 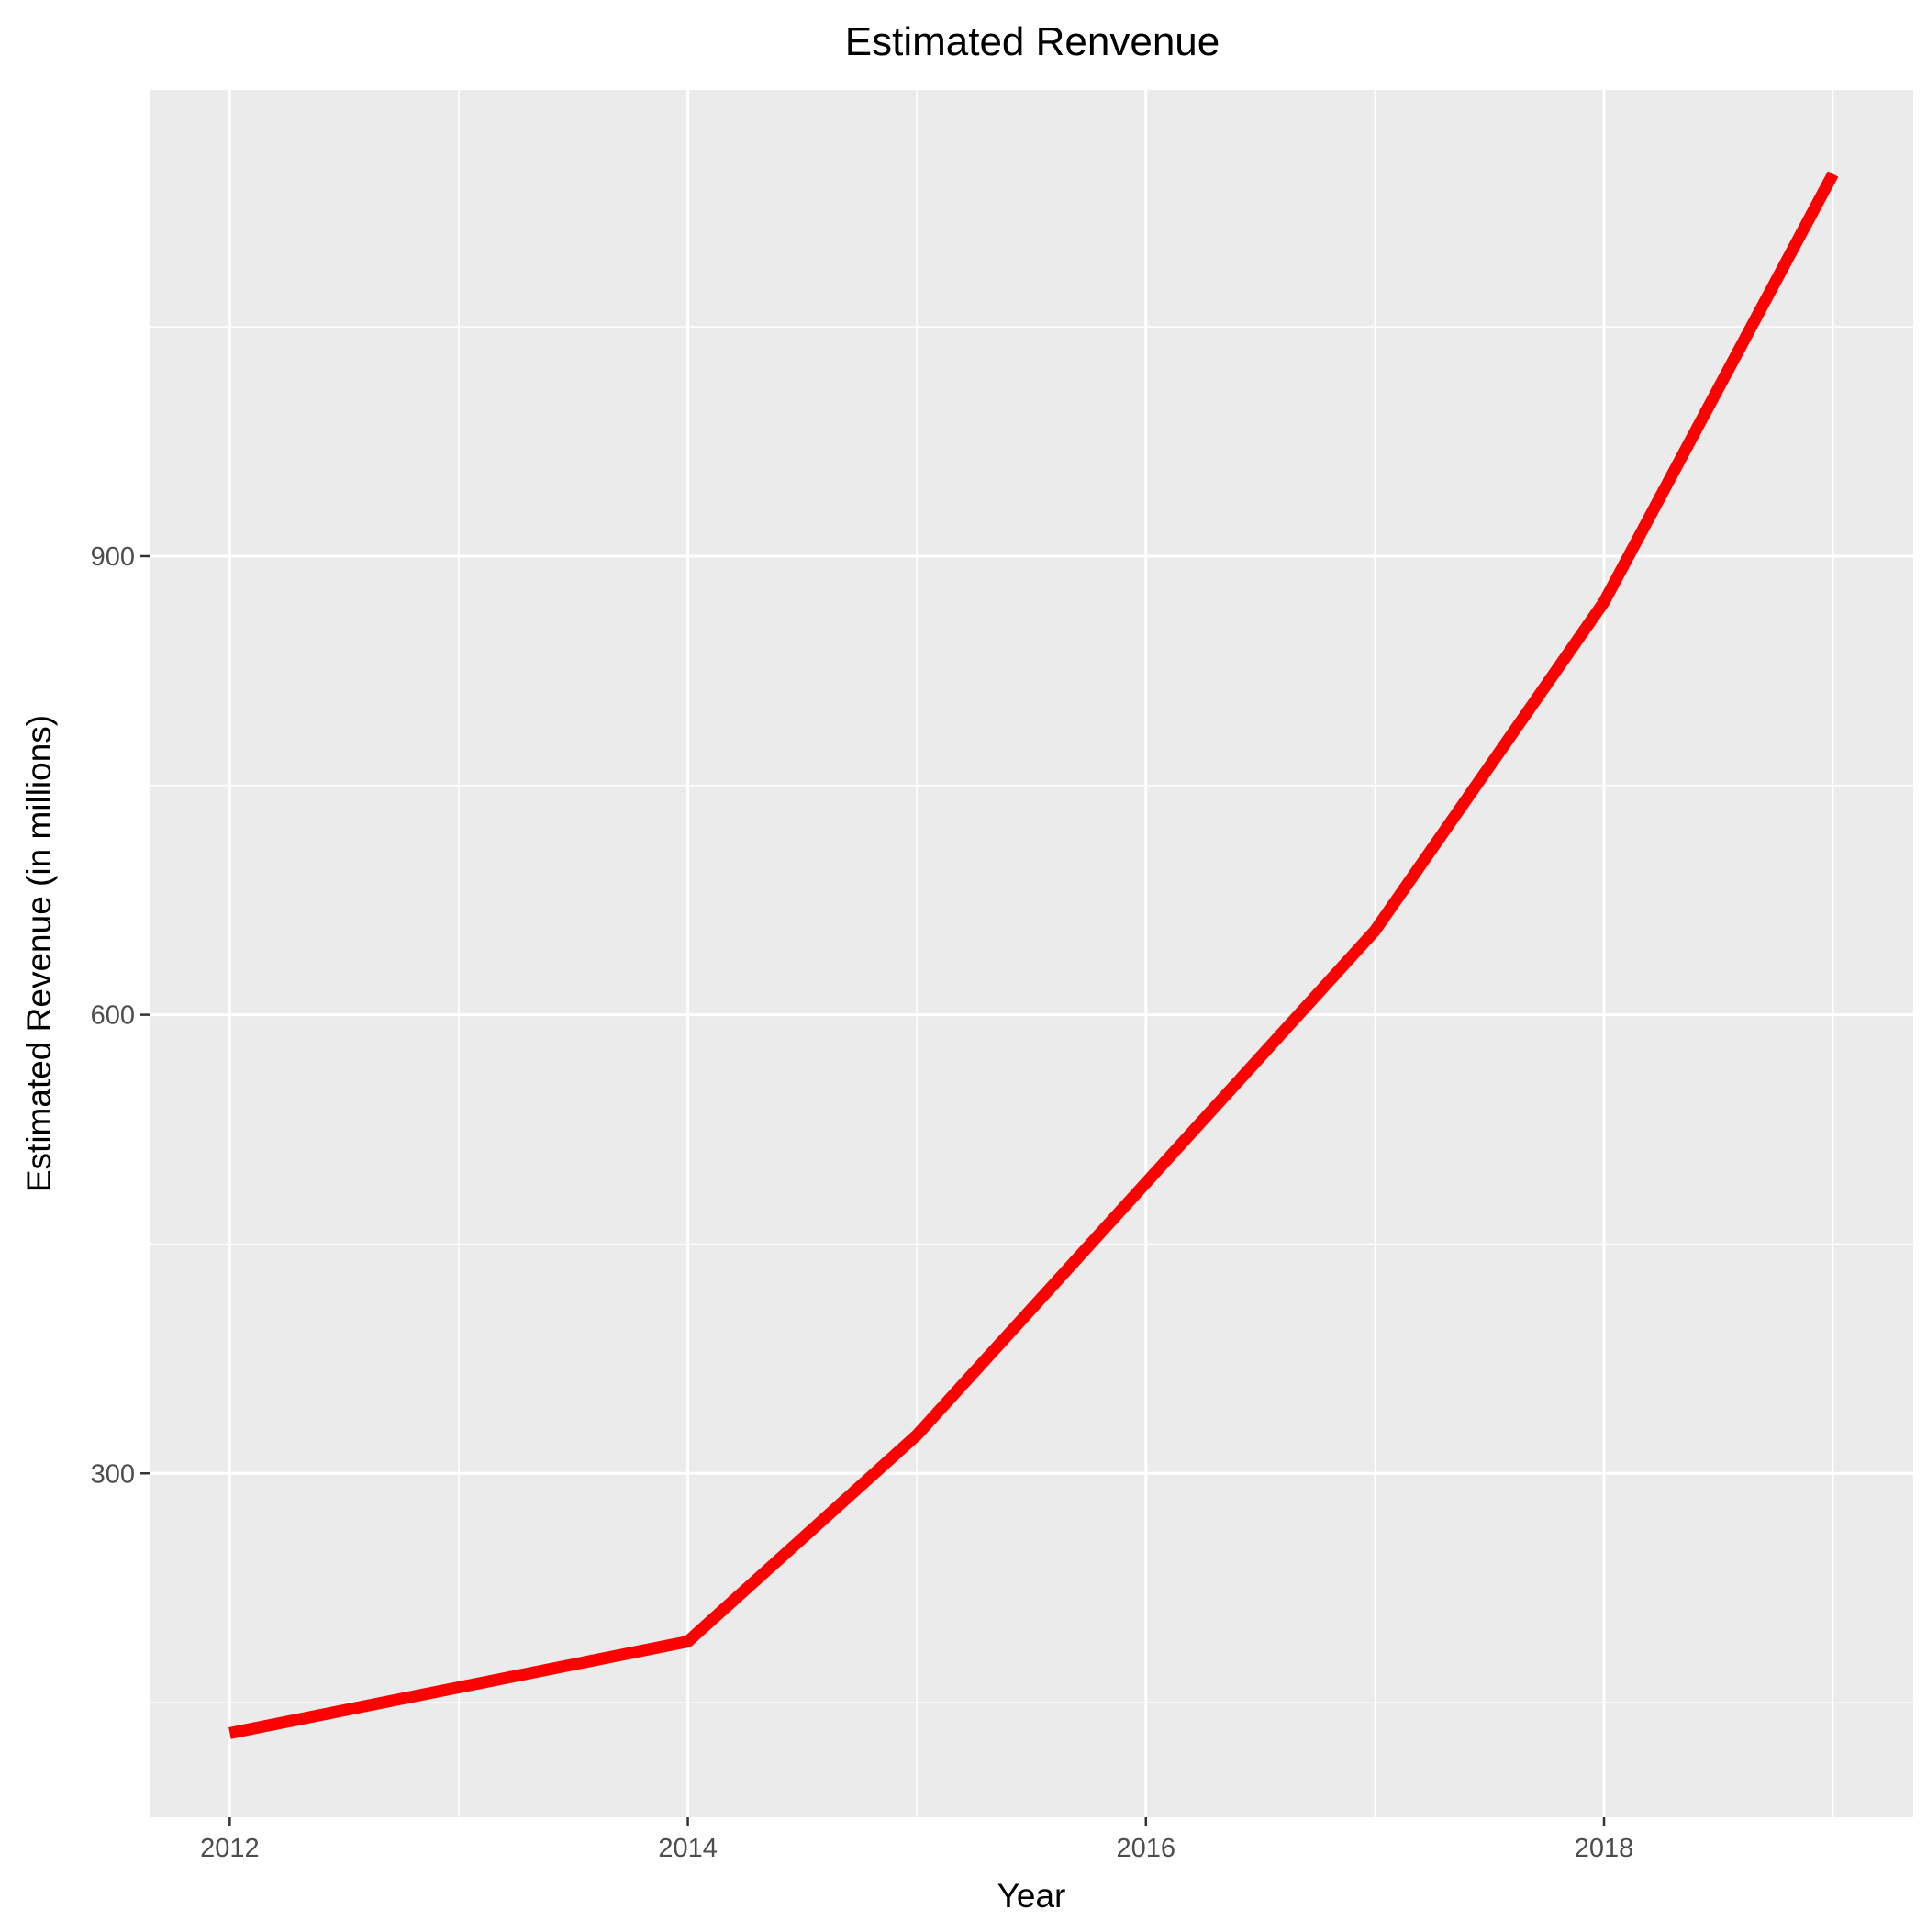 What do you see at coordinates (1031, 1896) in the screenshot?
I see `x-axis-title: Year` at bounding box center [1031, 1896].